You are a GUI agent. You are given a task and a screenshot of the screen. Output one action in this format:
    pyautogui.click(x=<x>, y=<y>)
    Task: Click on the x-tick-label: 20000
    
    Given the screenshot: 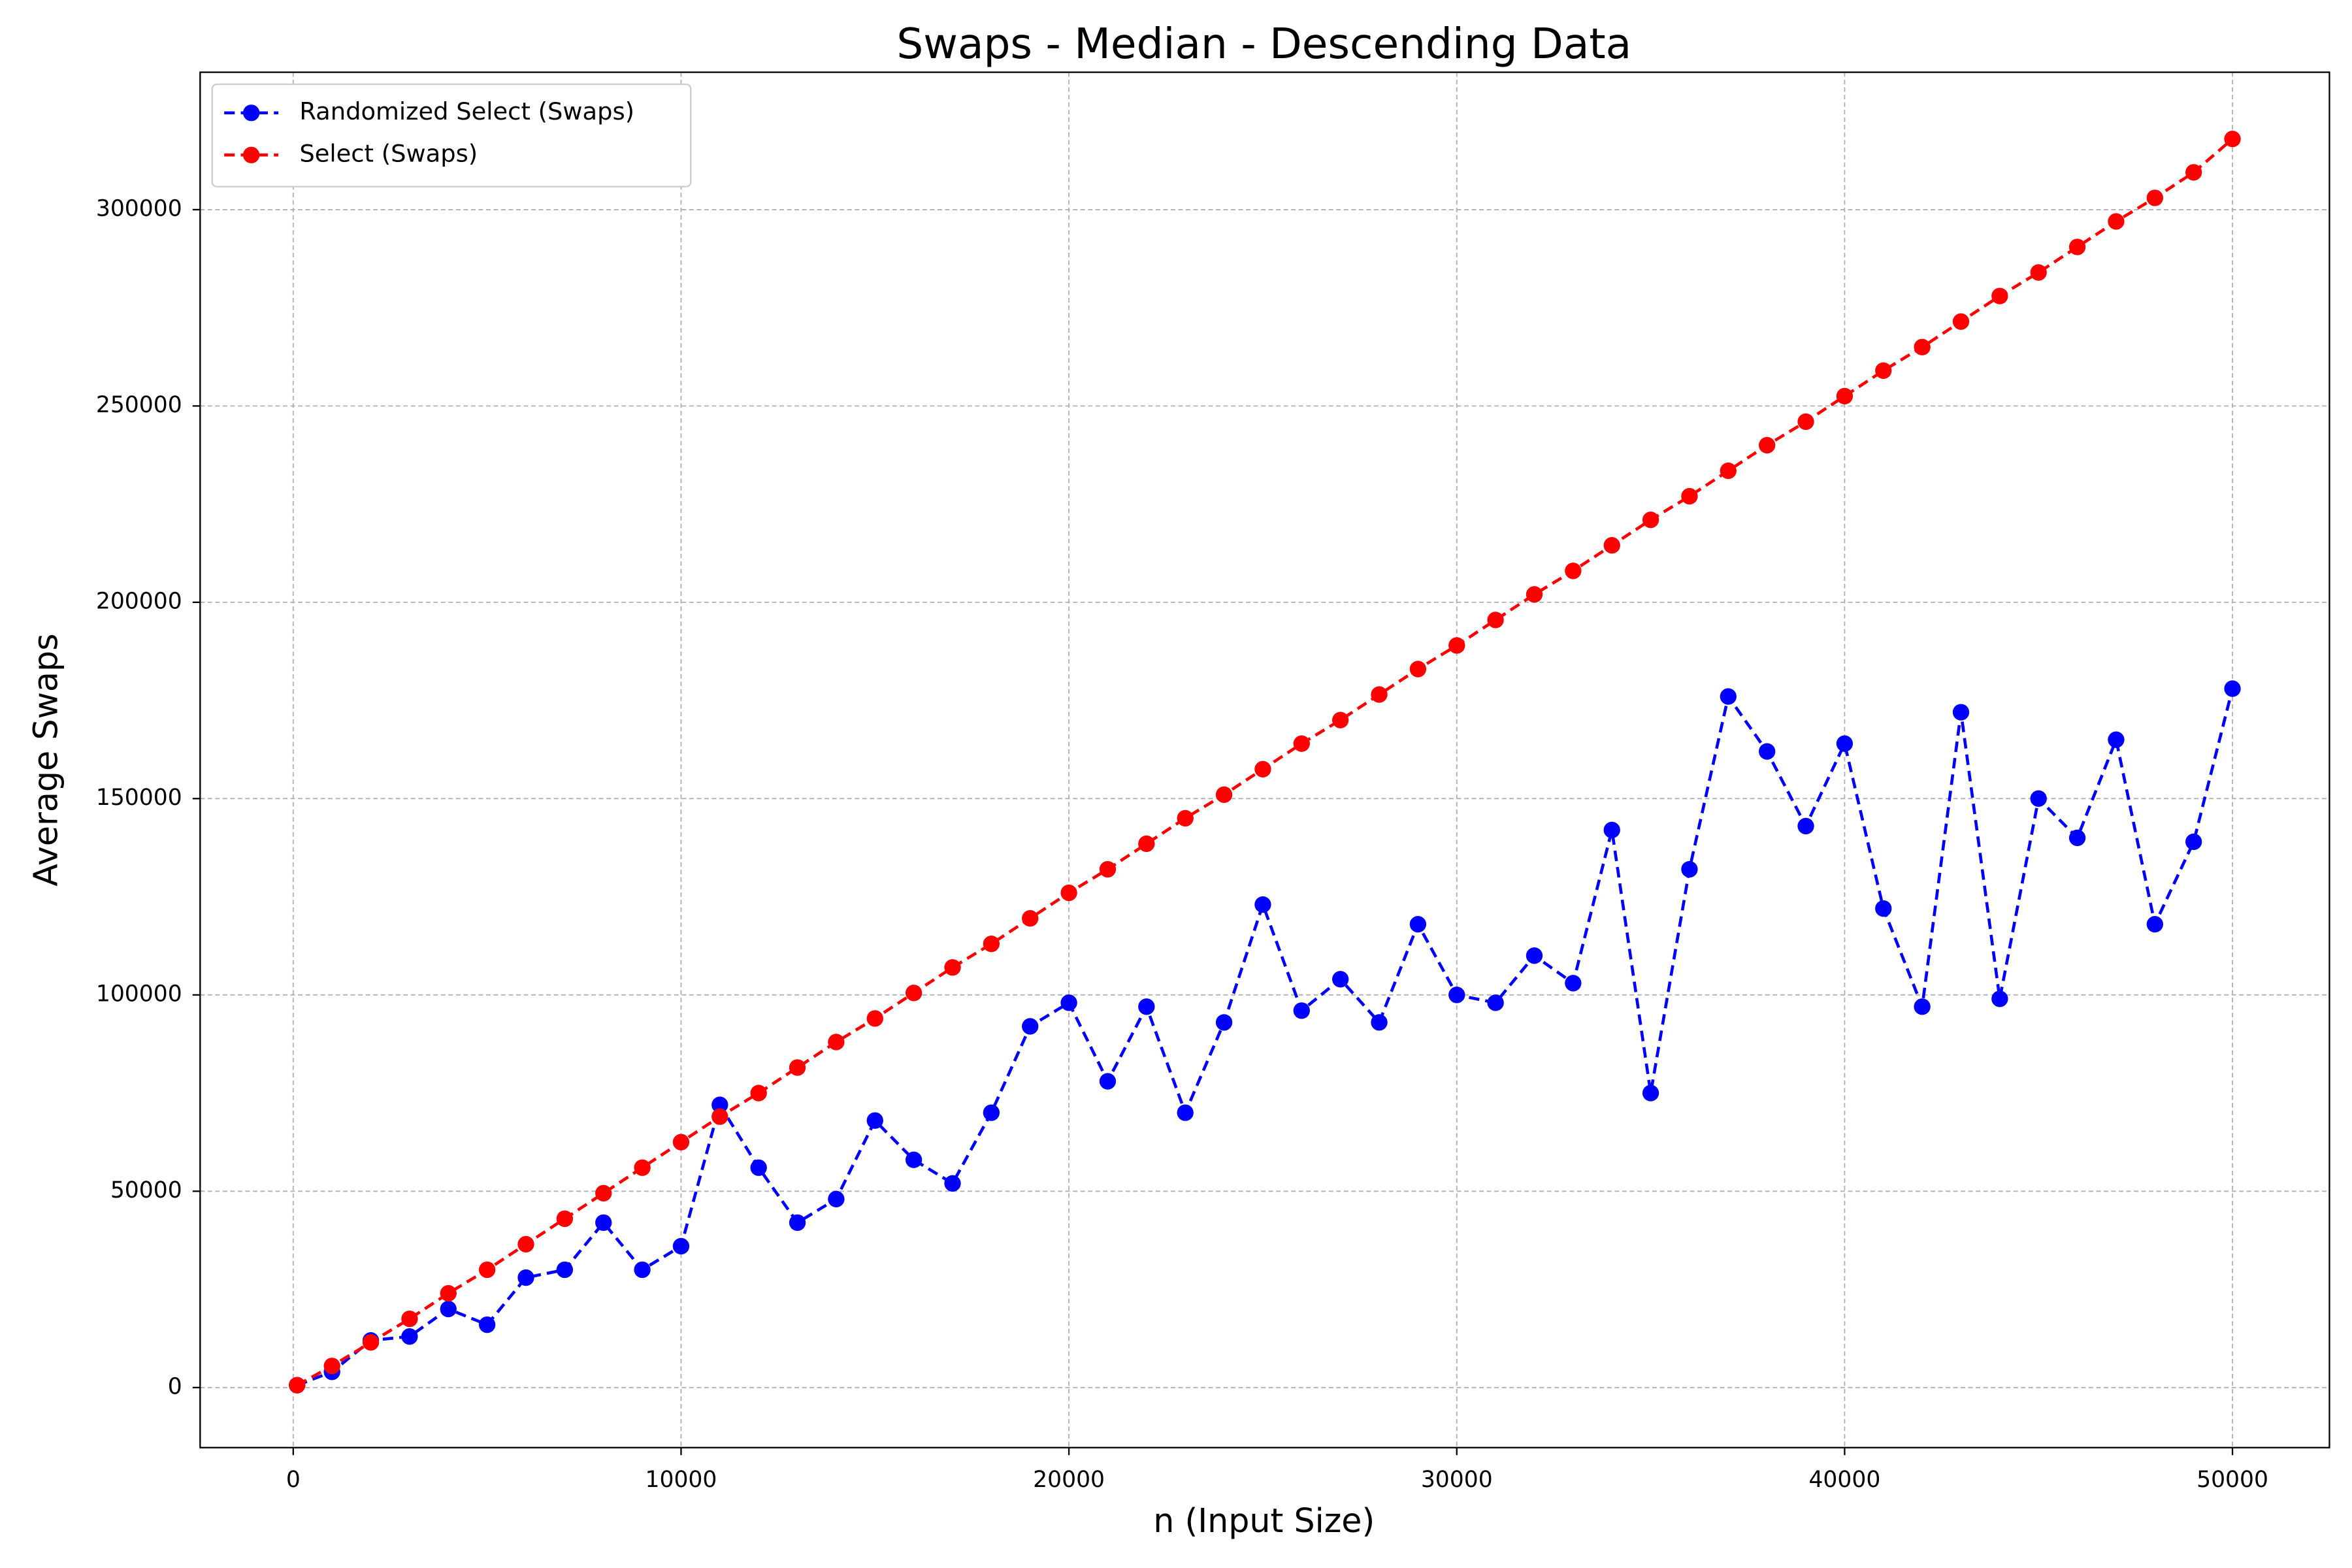 What is the action you would take?
    pyautogui.click(x=1069, y=1480)
    